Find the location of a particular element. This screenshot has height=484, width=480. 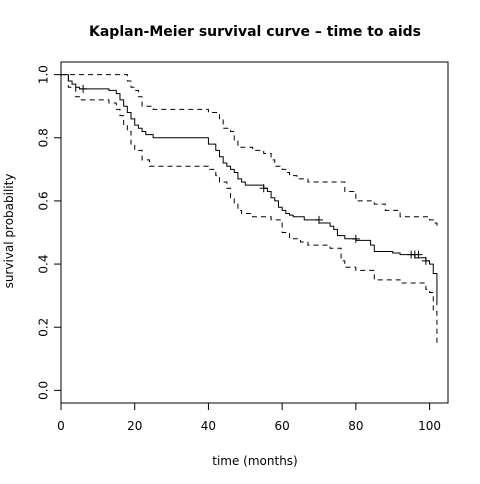

x-axis: 0 20 40 60 80 100 is located at coordinates (249, 417).